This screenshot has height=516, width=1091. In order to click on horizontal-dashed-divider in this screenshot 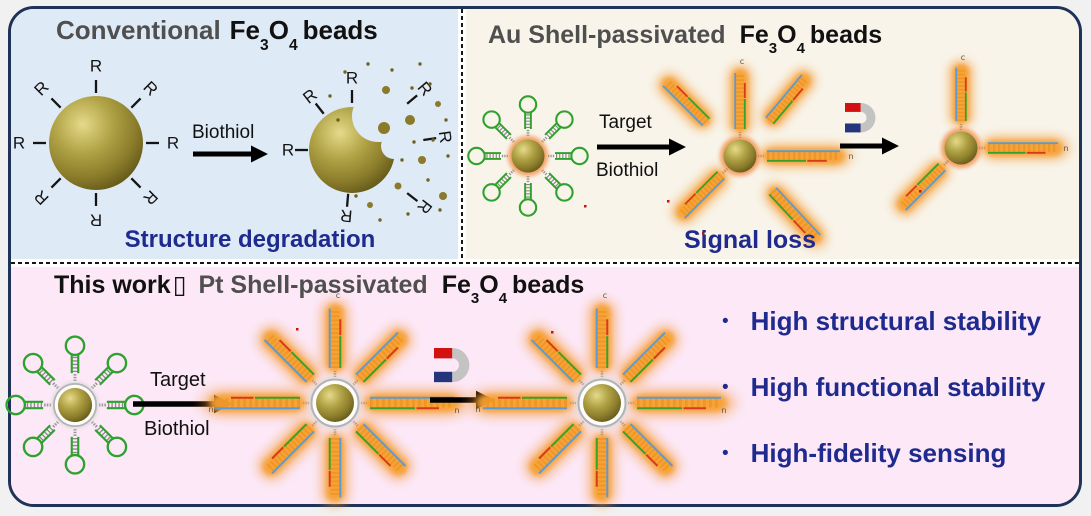, I will do `click(545, 263)`.